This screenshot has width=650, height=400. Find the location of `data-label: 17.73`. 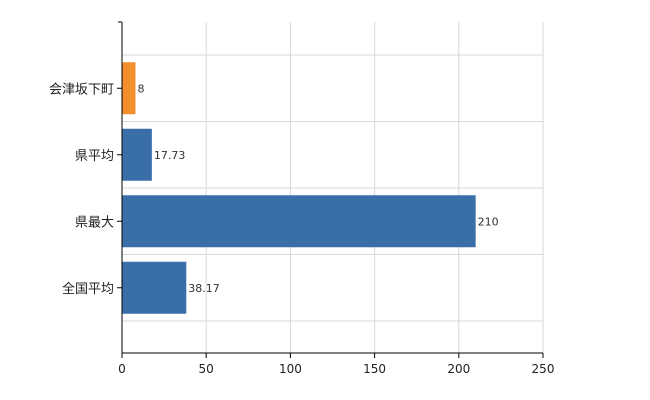

data-label: 17.73 is located at coordinates (170, 155).